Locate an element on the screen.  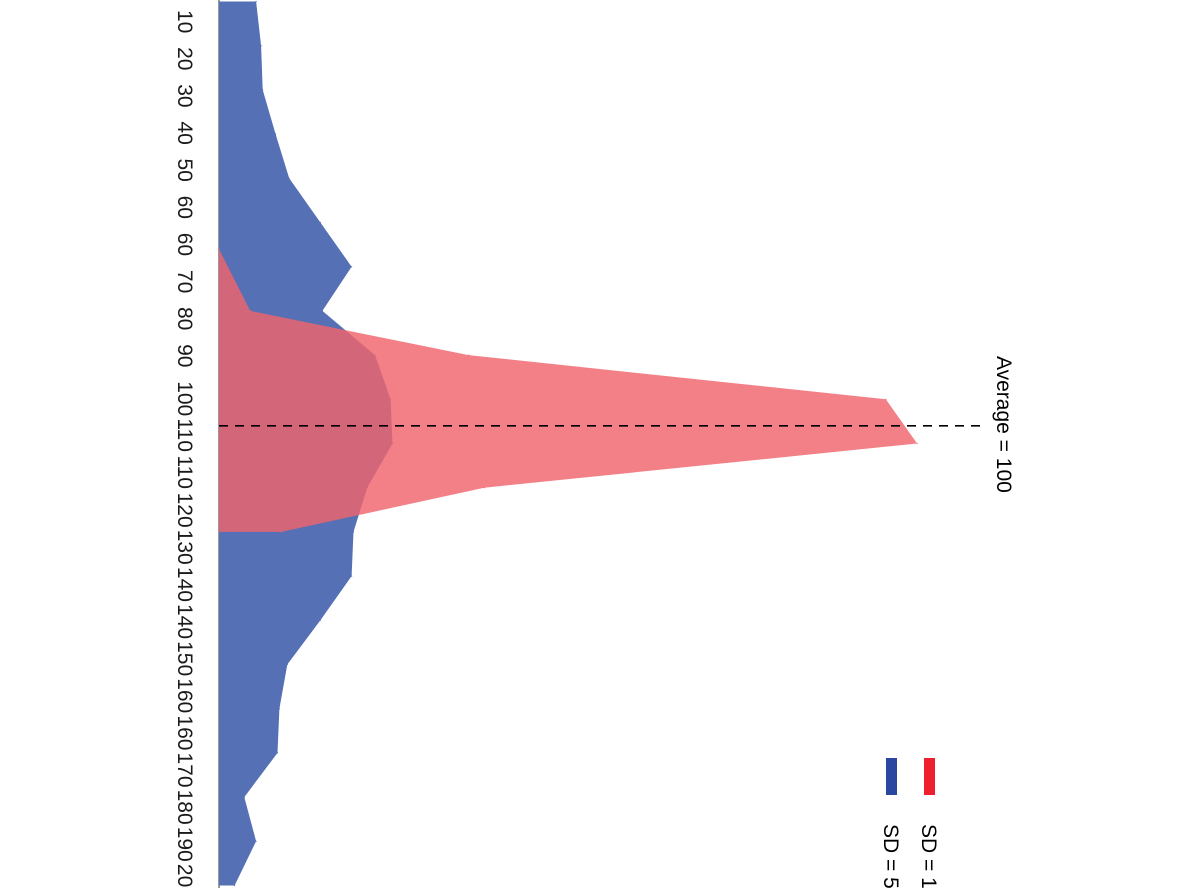
tick-label: 50 is located at coordinates (184, 170).